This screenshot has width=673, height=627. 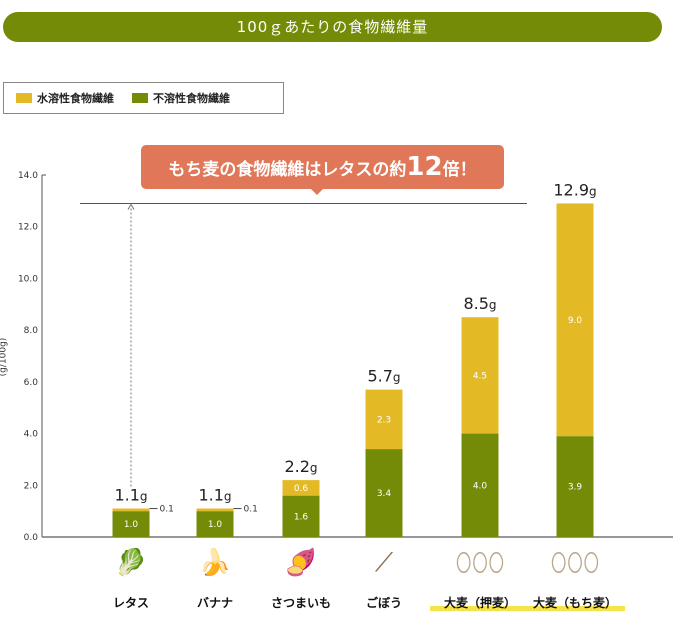 I want to click on bar-total-label: 5.7g, so click(x=383, y=376).